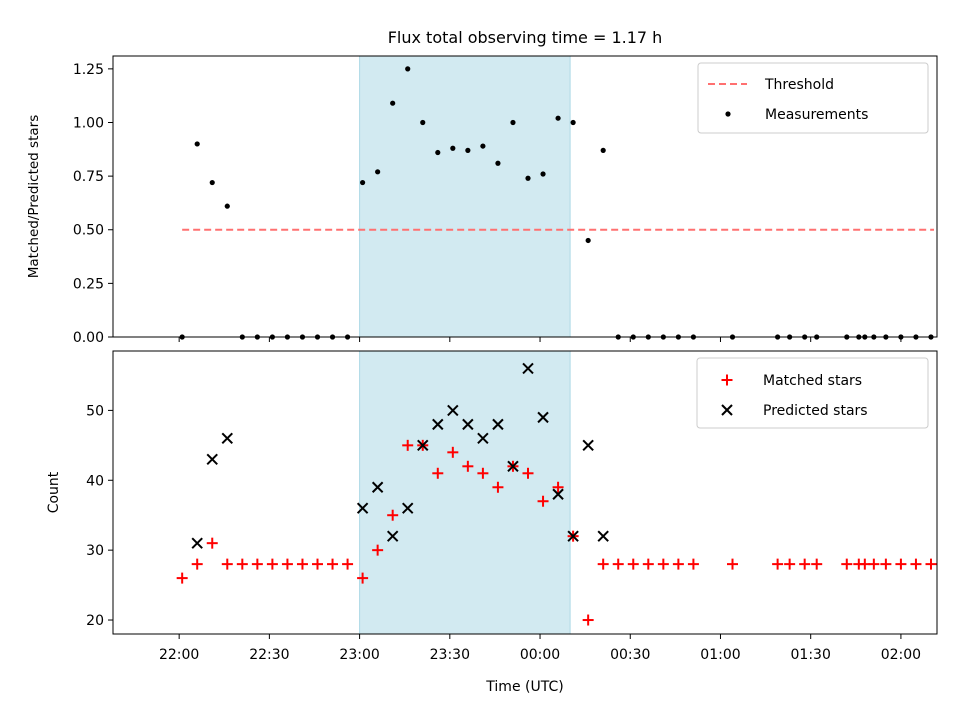 The width and height of the screenshot is (960, 720). What do you see at coordinates (465, 492) in the screenshot?
I see `observing-window-shade-bottom` at bounding box center [465, 492].